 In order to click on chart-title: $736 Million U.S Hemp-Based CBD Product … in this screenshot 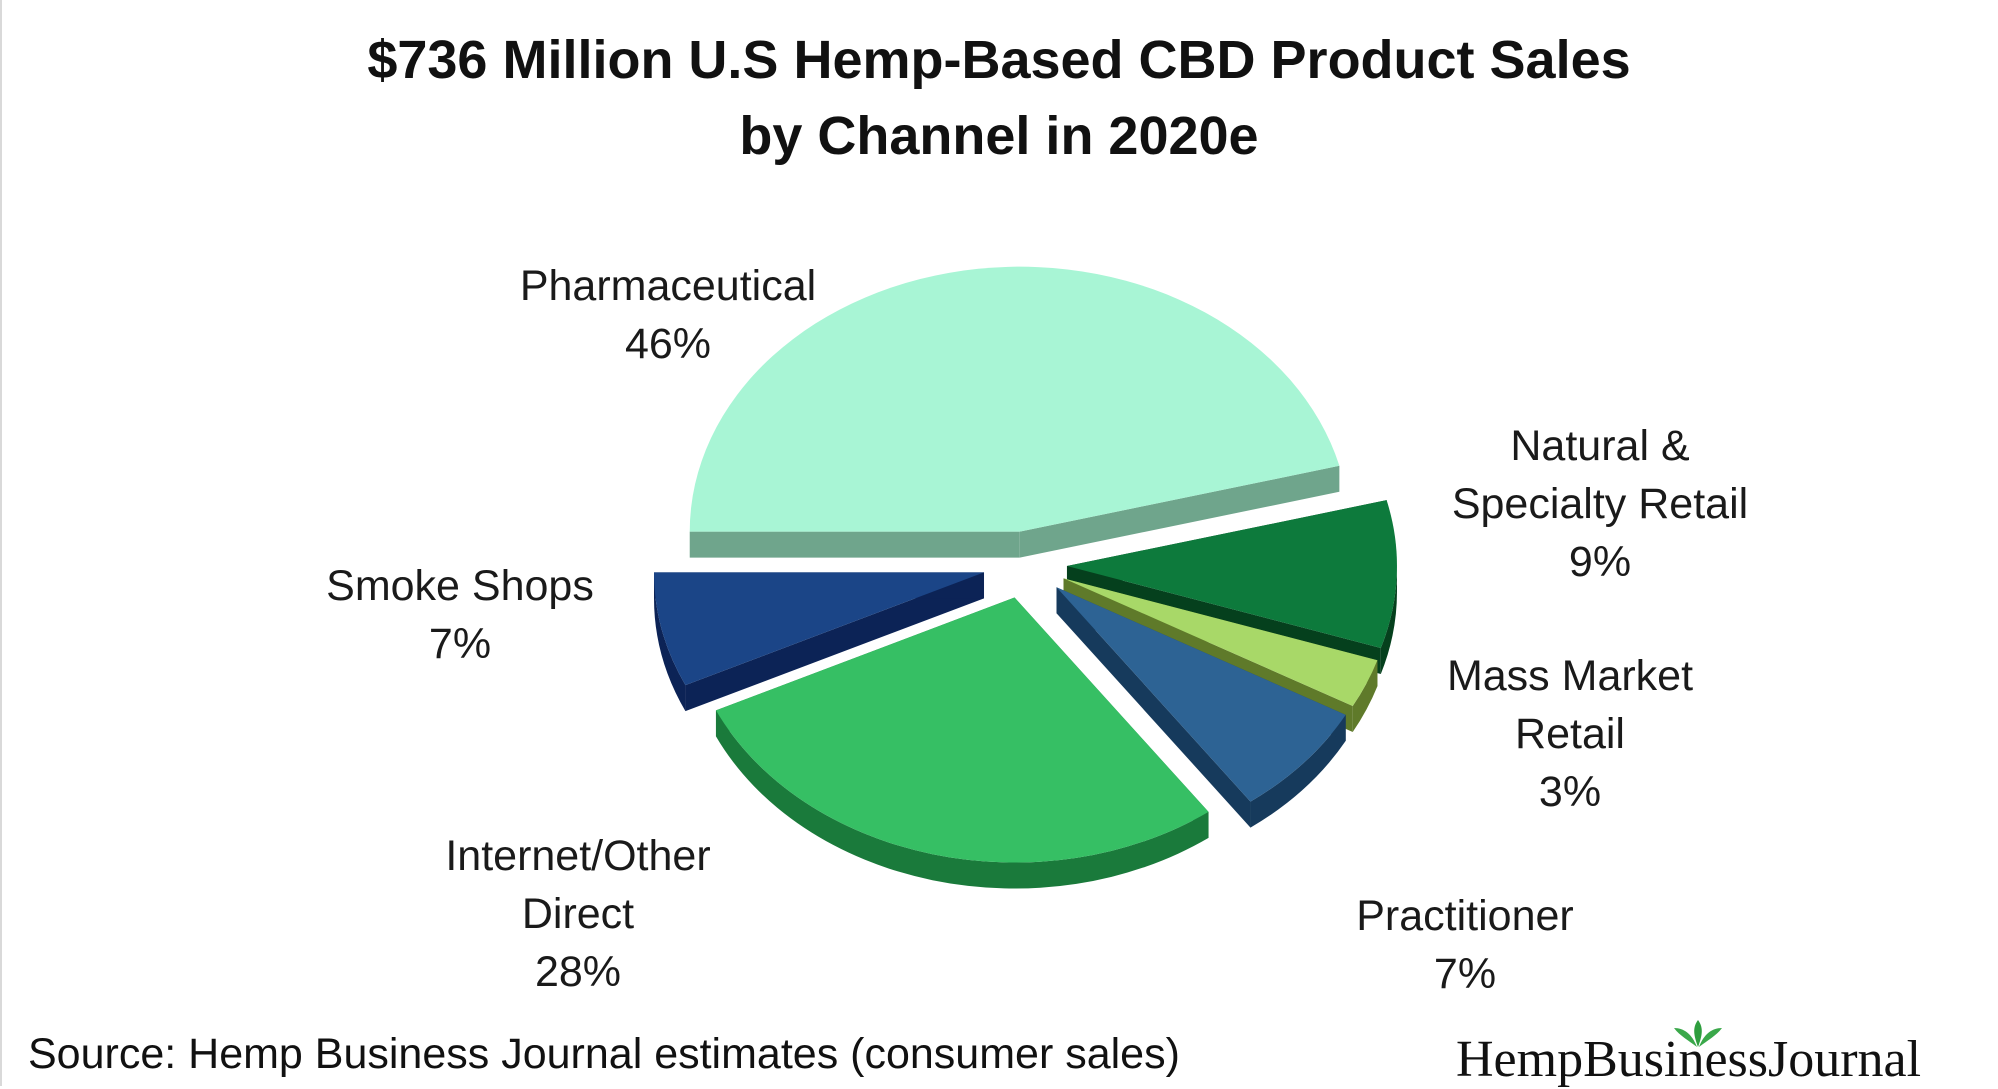, I will do `click(999, 60)`.